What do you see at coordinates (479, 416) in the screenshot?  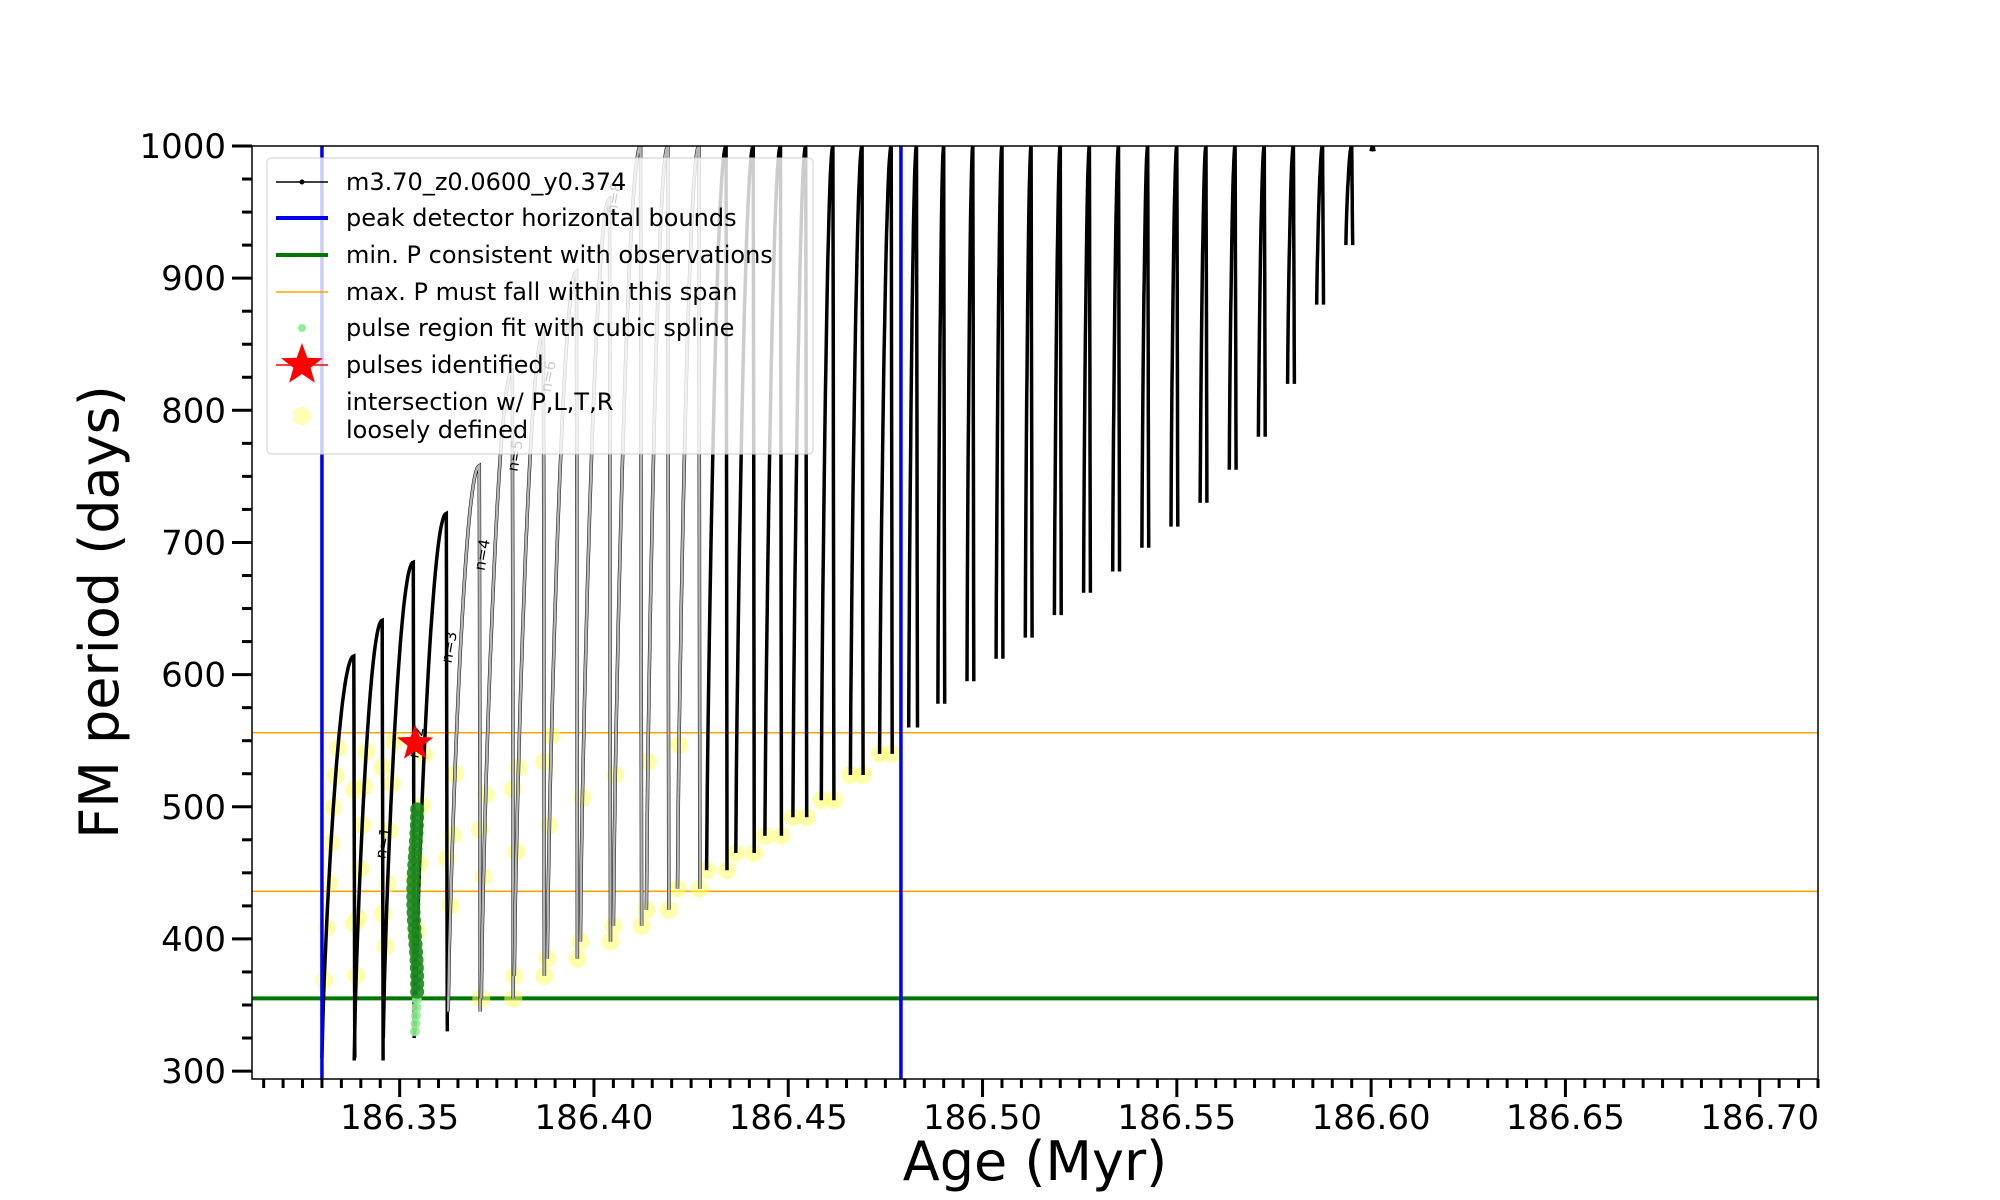 I see `legend-entry-label: intersection w/ P,L,T,R loosely defined` at bounding box center [479, 416].